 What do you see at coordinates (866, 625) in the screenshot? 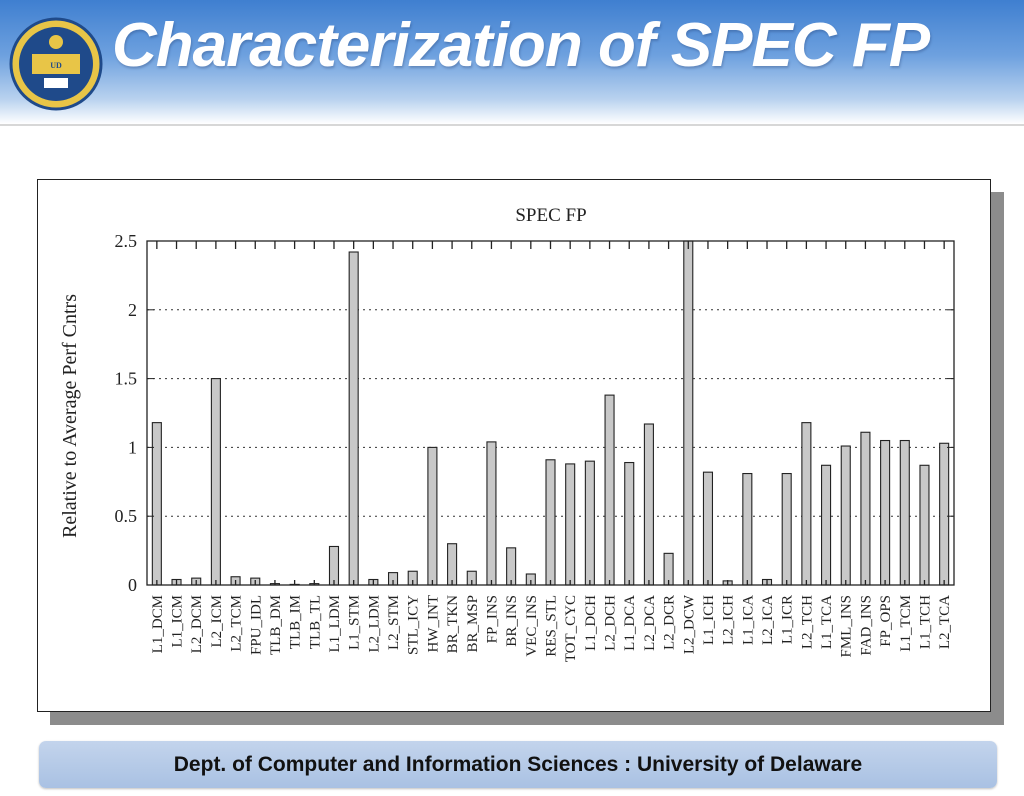
I see `x-tick-label: FAD_INS` at bounding box center [866, 625].